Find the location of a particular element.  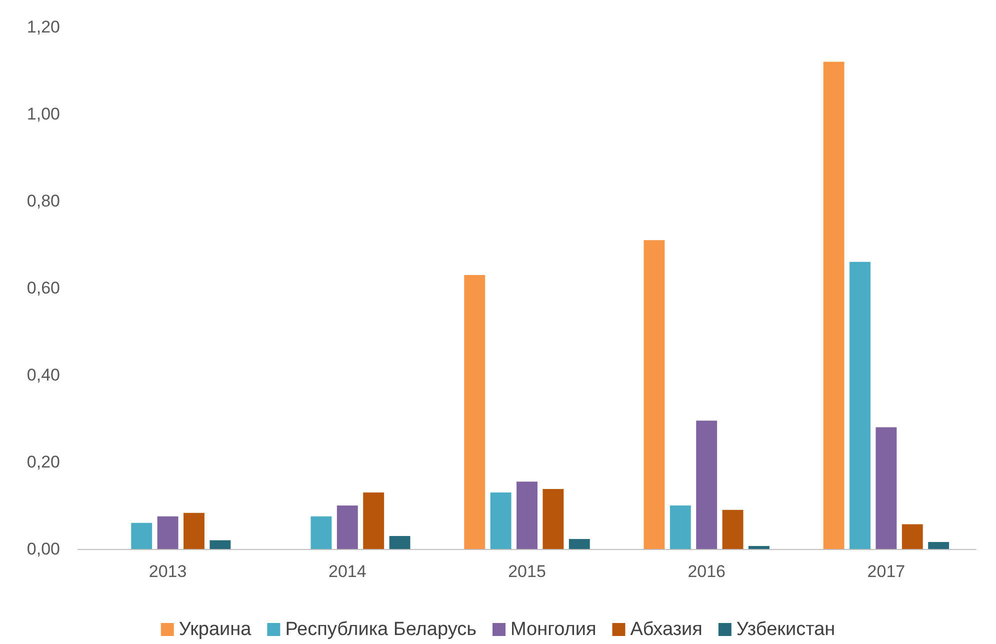

legend-label: Республика Беларусь is located at coordinates (381, 629).